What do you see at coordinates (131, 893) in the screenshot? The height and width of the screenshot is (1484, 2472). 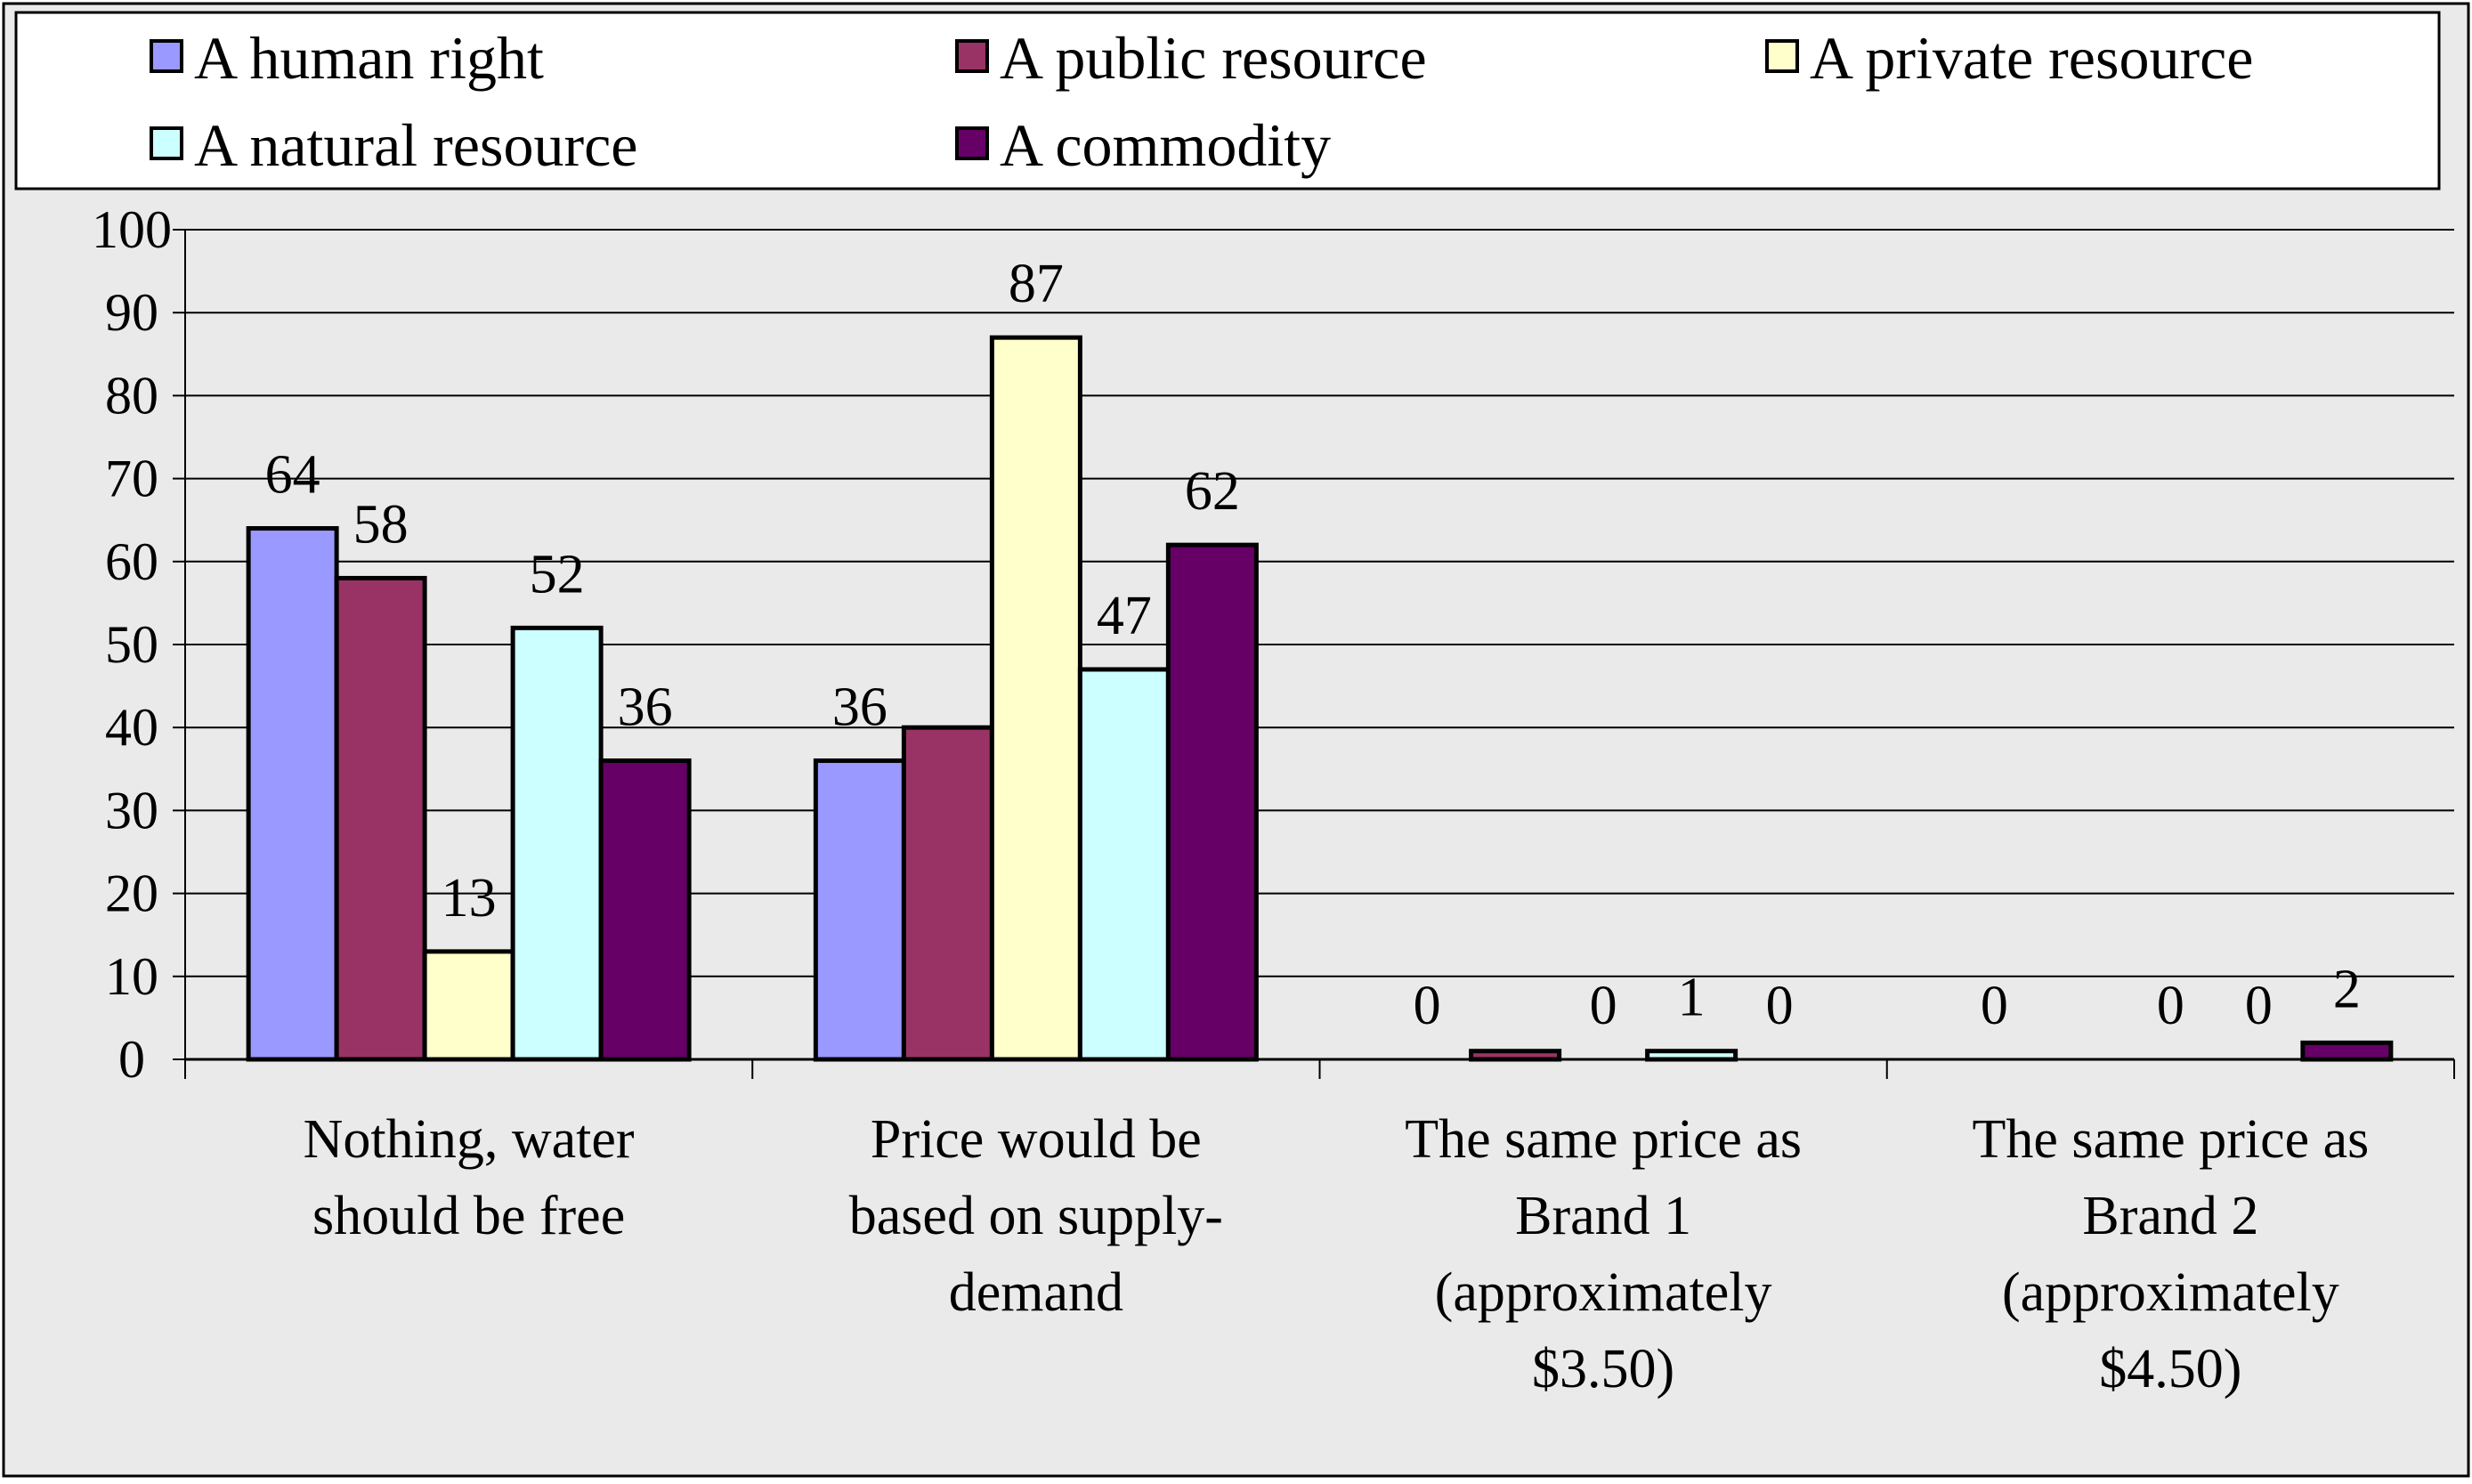 I see `y-tick-label: 20` at bounding box center [131, 893].